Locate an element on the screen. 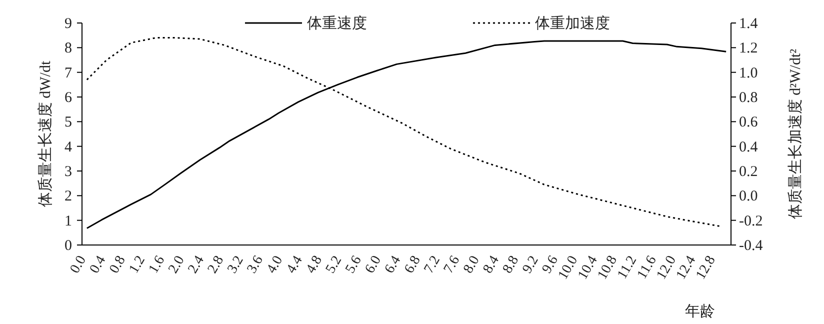 Image resolution: width=824 pixels, height=324 pixels. x-tick-label: 8.4 is located at coordinates (491, 265).